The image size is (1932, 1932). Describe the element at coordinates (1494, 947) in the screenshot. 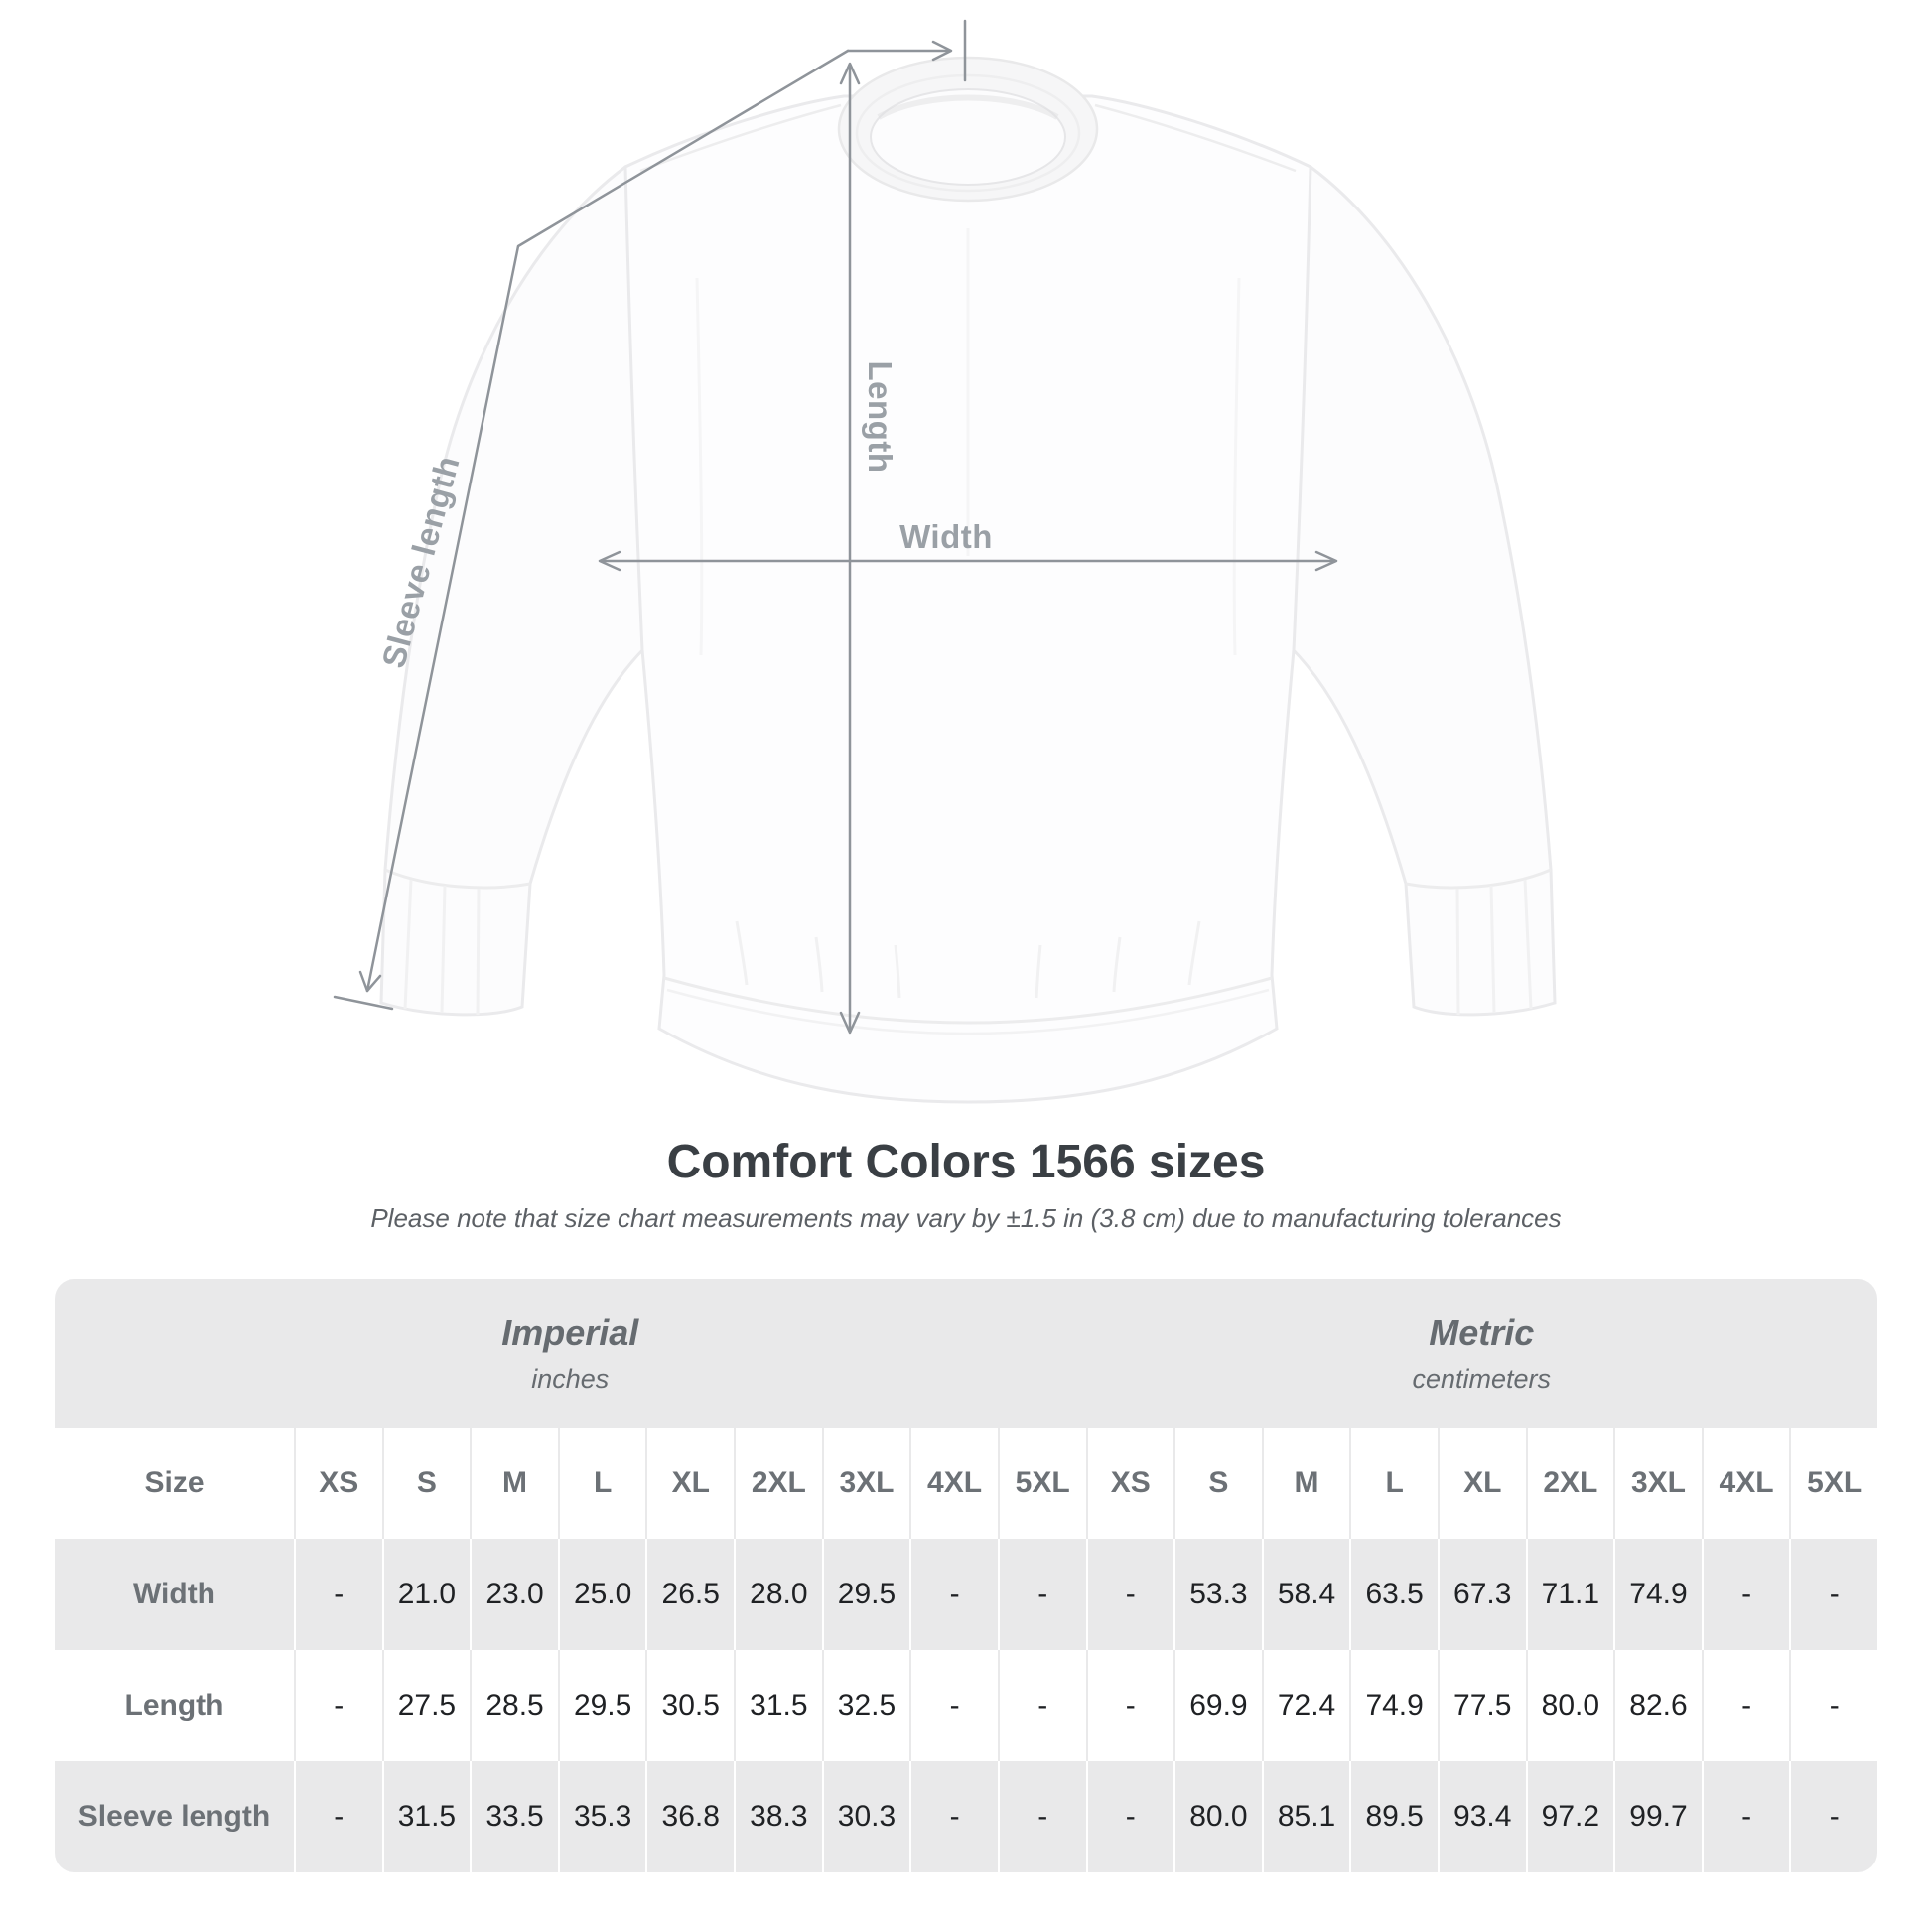

I see `right-cuff-ribs` at that location.